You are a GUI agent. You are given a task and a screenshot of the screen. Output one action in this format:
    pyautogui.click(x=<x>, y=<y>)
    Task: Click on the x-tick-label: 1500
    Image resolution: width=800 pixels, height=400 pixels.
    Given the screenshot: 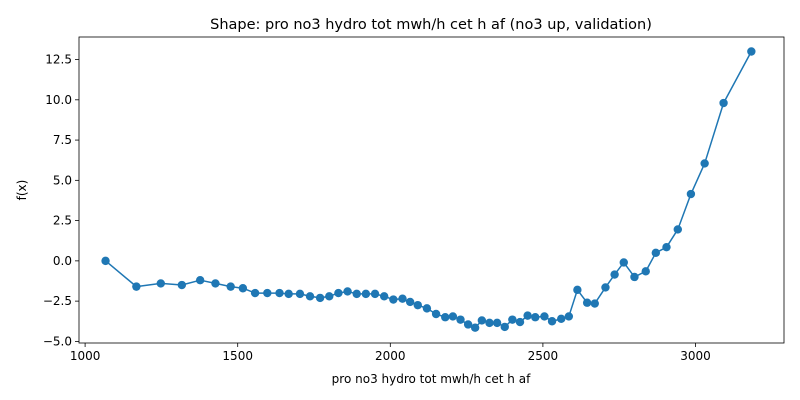 What is the action you would take?
    pyautogui.click(x=237, y=356)
    